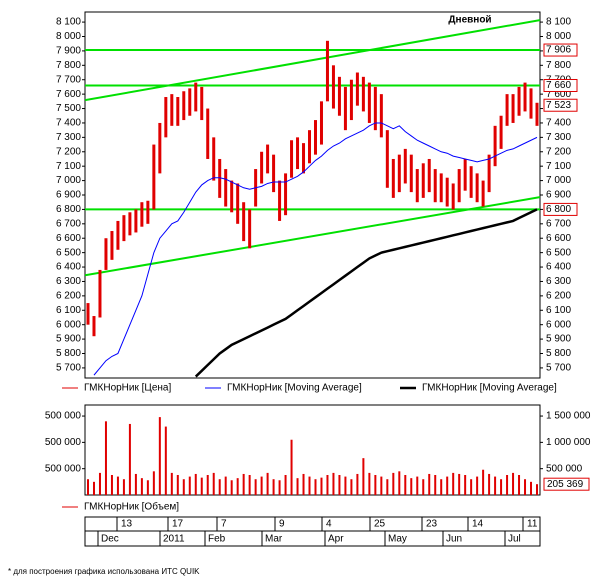 The height and width of the screenshot is (588, 600). What do you see at coordinates (565, 484) in the screenshot?
I see `last-volume-label: 205 369` at bounding box center [565, 484].